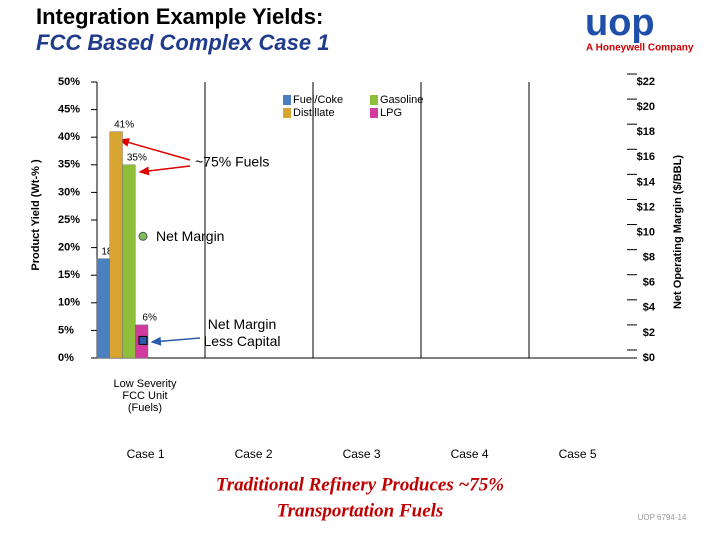 Image resolution: width=720 pixels, height=545 pixels. I want to click on y-tick-label: 25%, so click(69, 220).